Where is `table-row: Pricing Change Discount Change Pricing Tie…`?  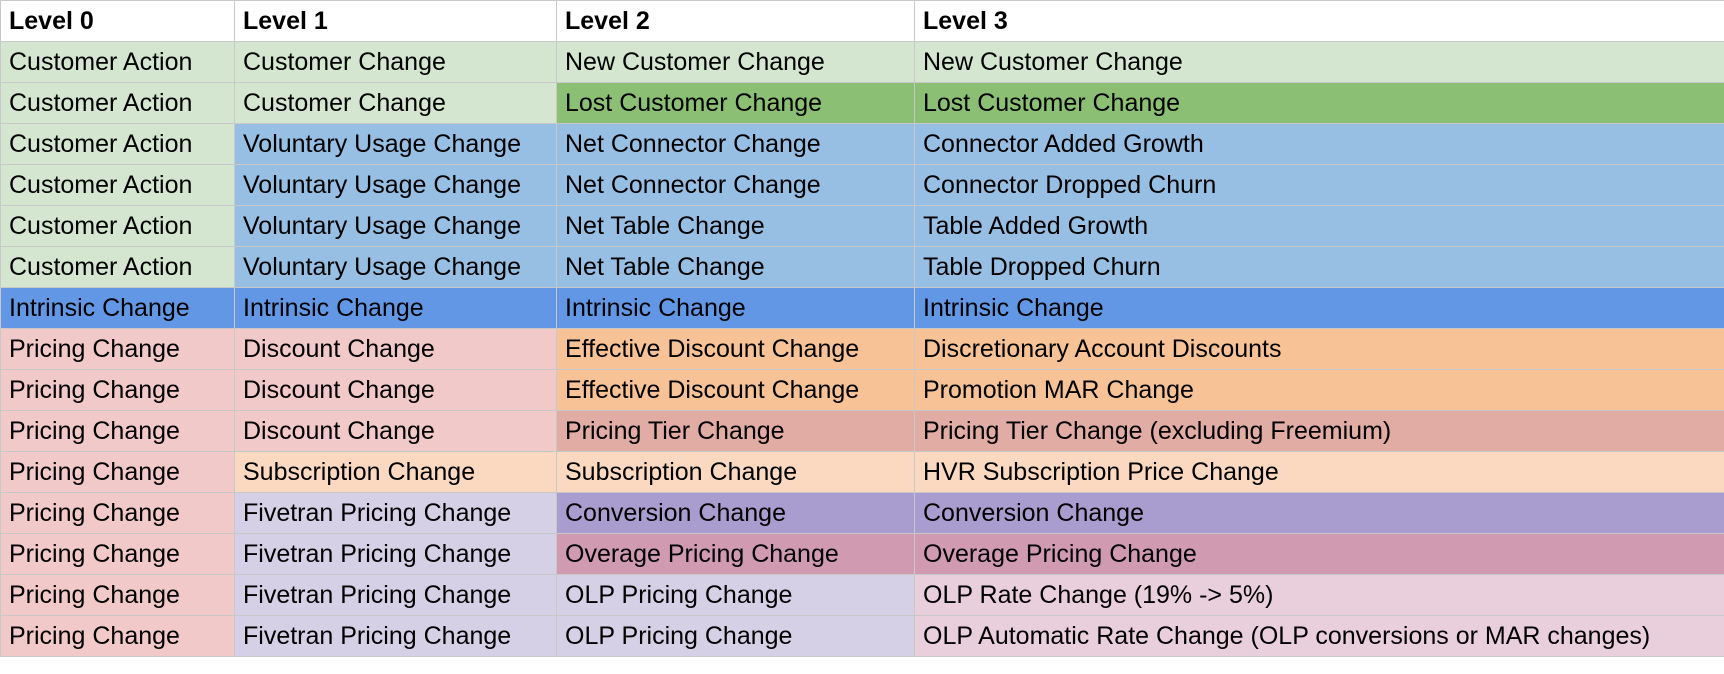
table-row: Pricing Change Discount Change Pricing Tie… is located at coordinates (862, 431).